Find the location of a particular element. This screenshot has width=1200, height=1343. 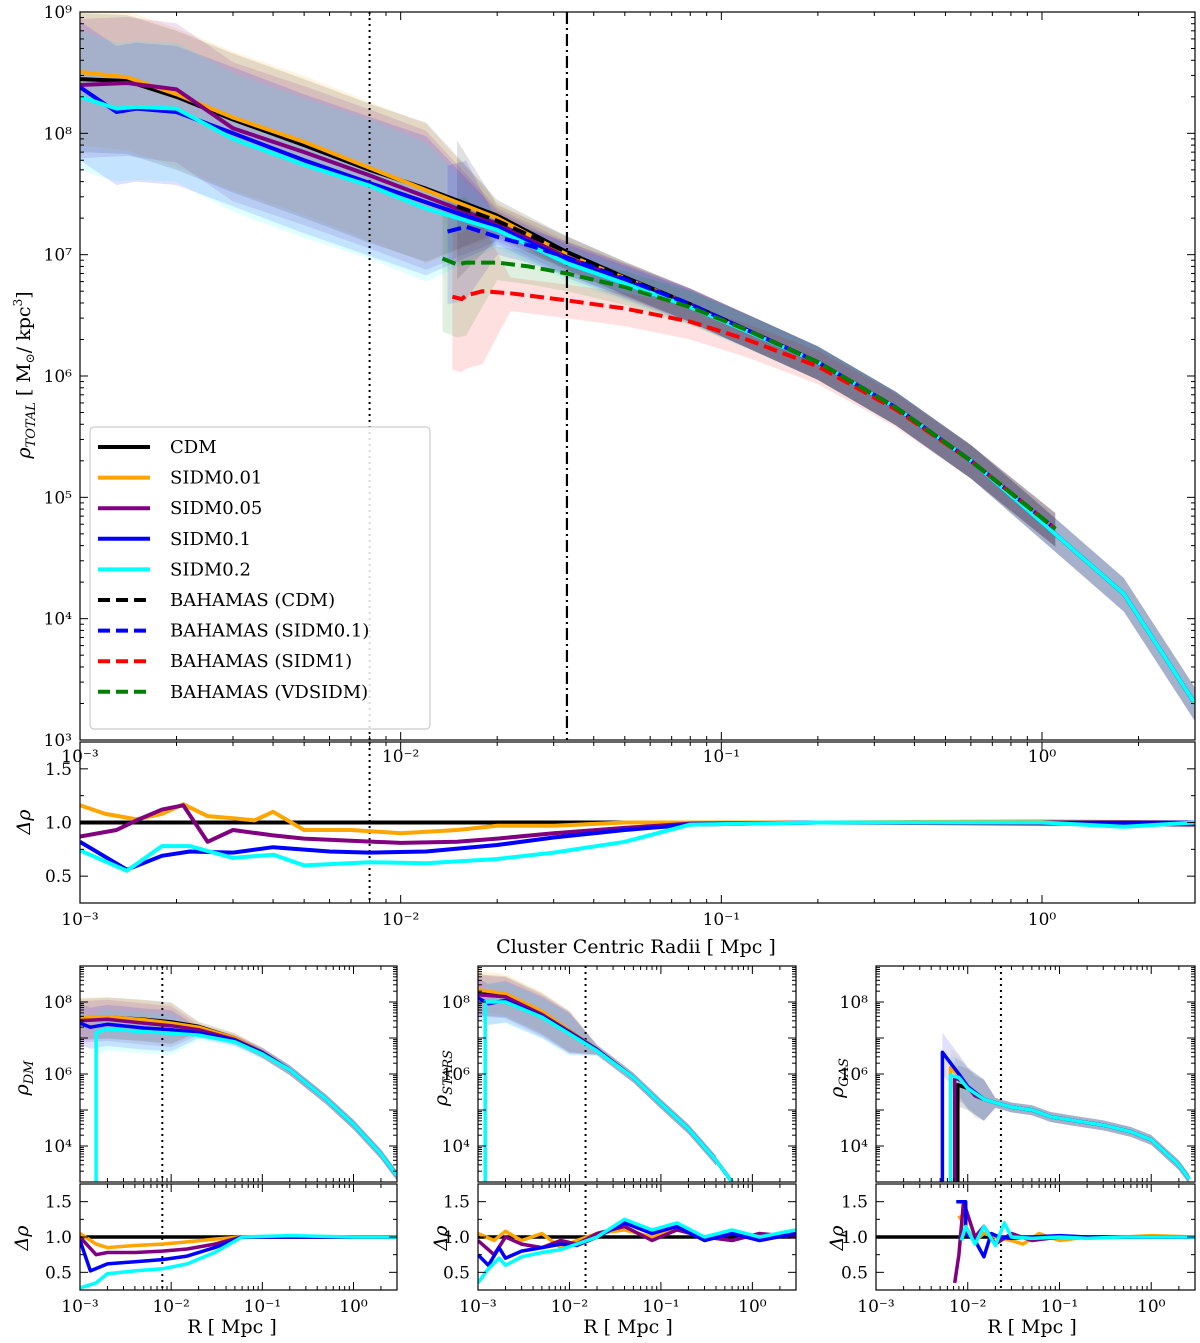

gas-top-plot-area is located at coordinates (1065, 1074).